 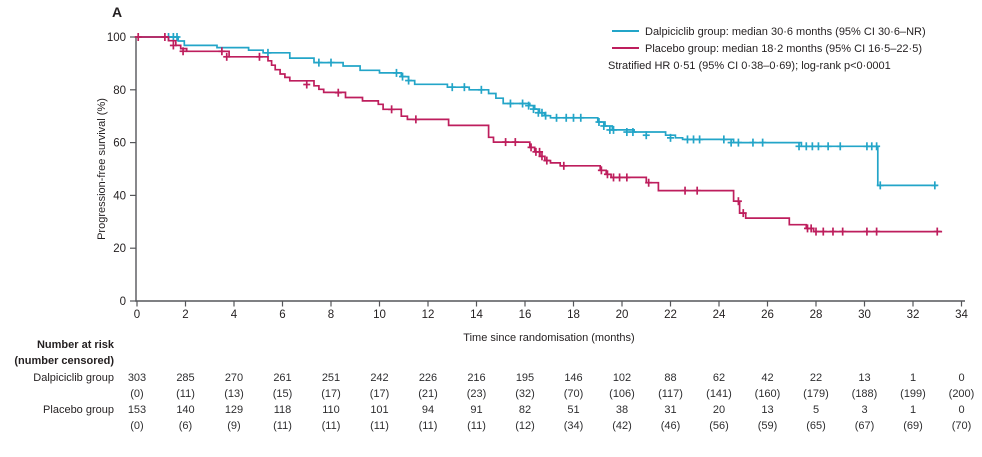 I want to click on risk-cell: 303, so click(x=137, y=378).